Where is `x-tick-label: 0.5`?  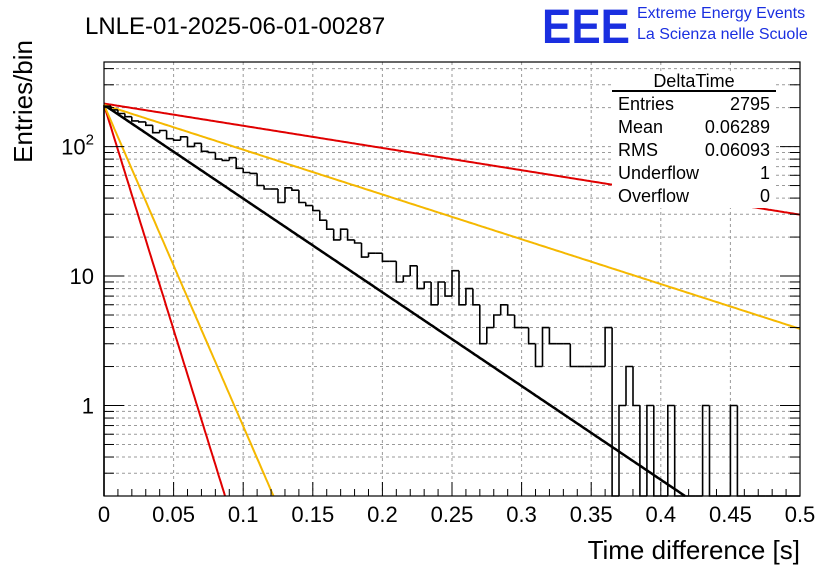
x-tick-label: 0.5 is located at coordinates (800, 514).